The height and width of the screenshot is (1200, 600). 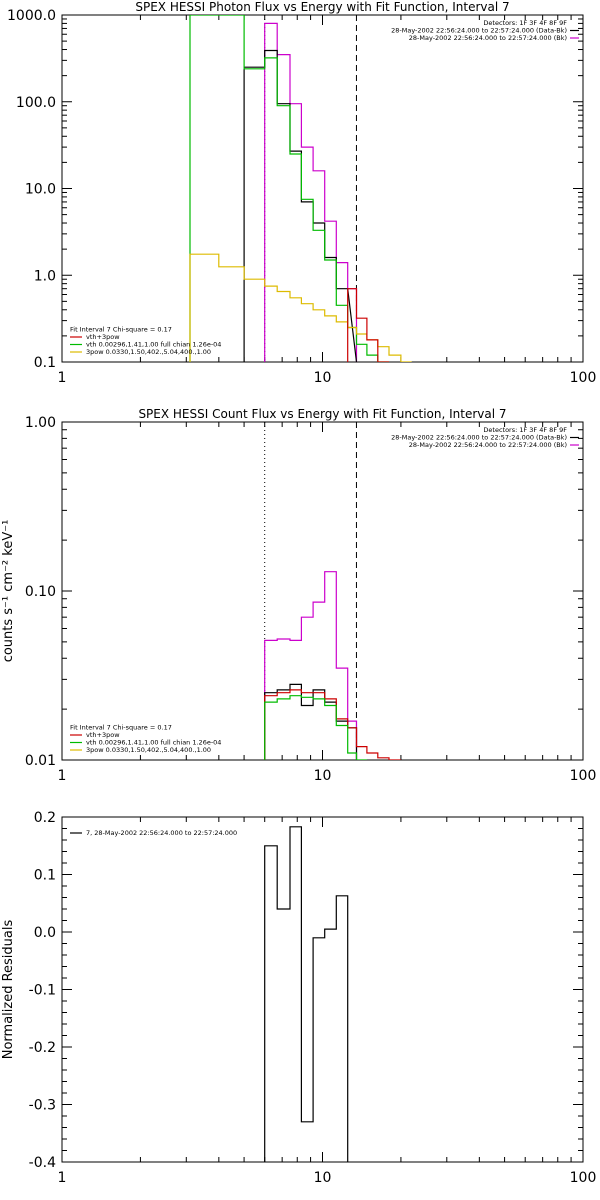 What do you see at coordinates (42, 1163) in the screenshot?
I see `y-tick-label: -0.4` at bounding box center [42, 1163].